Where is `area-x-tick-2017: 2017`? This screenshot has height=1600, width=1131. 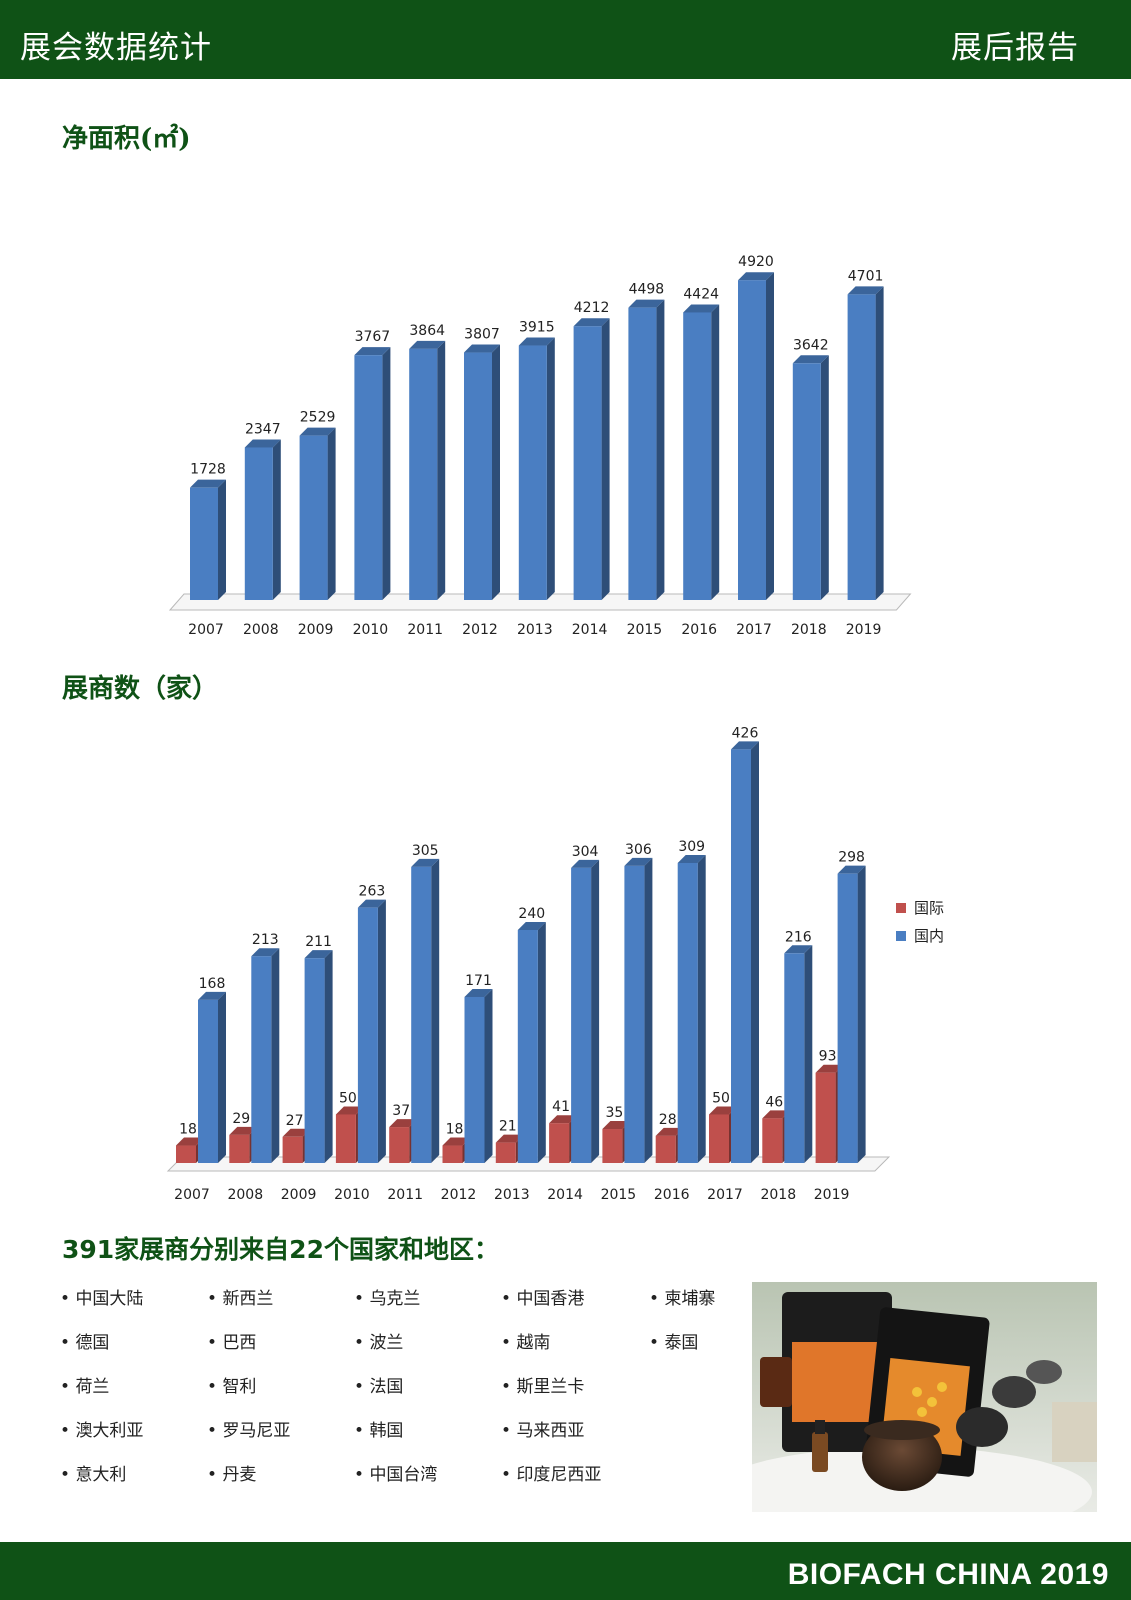
area-x-tick-2017: 2017 is located at coordinates (754, 630).